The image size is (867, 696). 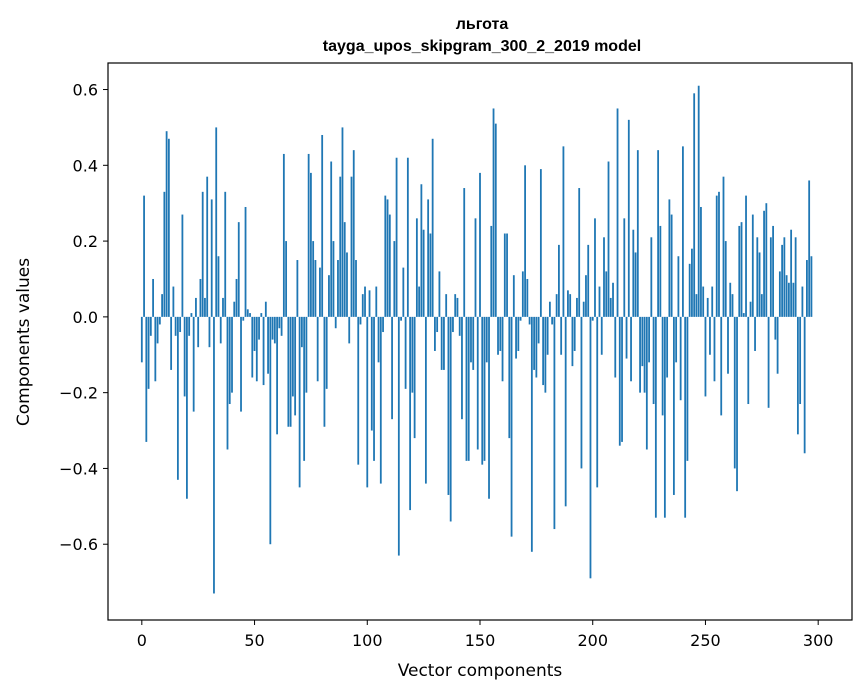 I want to click on y-axis-label: Components values, so click(x=24, y=342).